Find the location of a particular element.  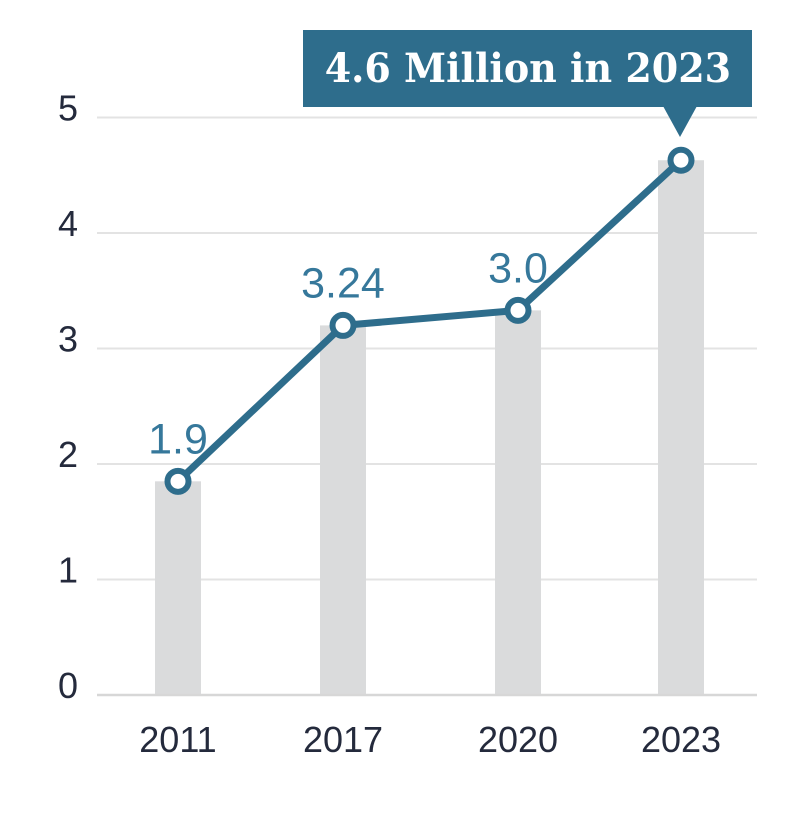

y-tick-label-3: 3 is located at coordinates (68, 339).